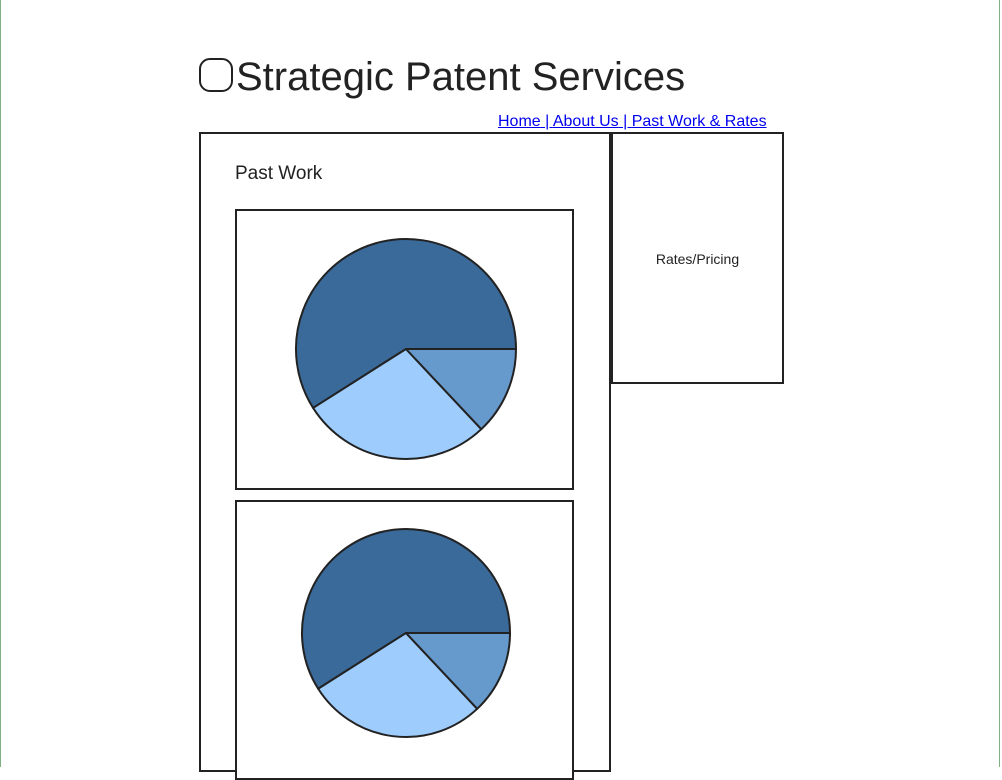 The height and width of the screenshot is (780, 1002). Describe the element at coordinates (585, 121) in the screenshot. I see `nav-link-about: About Us` at that location.